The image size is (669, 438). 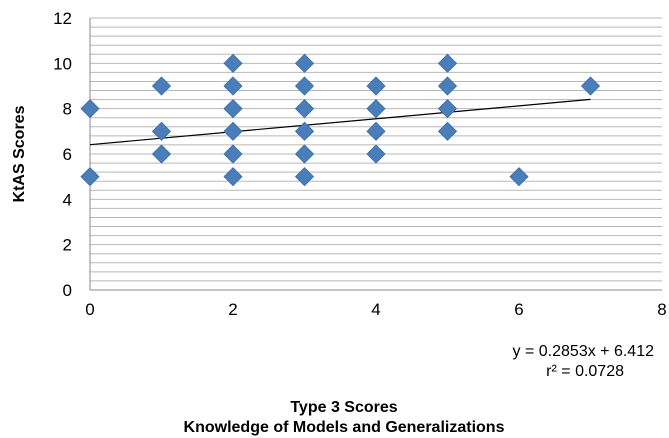 What do you see at coordinates (584, 351) in the screenshot?
I see `trendline-equation: y = 0.2853x + 6.412` at bounding box center [584, 351].